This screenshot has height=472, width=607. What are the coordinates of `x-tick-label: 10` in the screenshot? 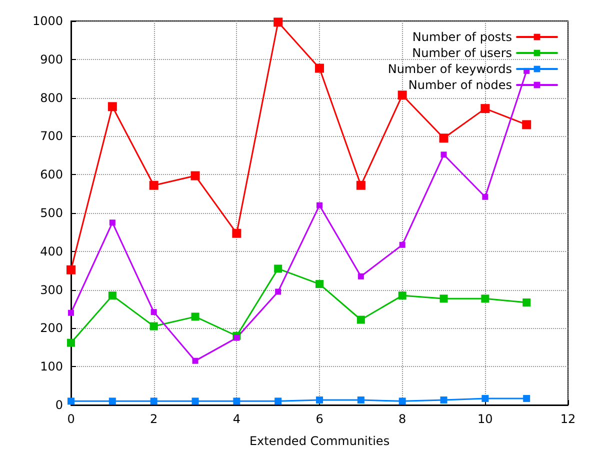 It's located at (485, 419).